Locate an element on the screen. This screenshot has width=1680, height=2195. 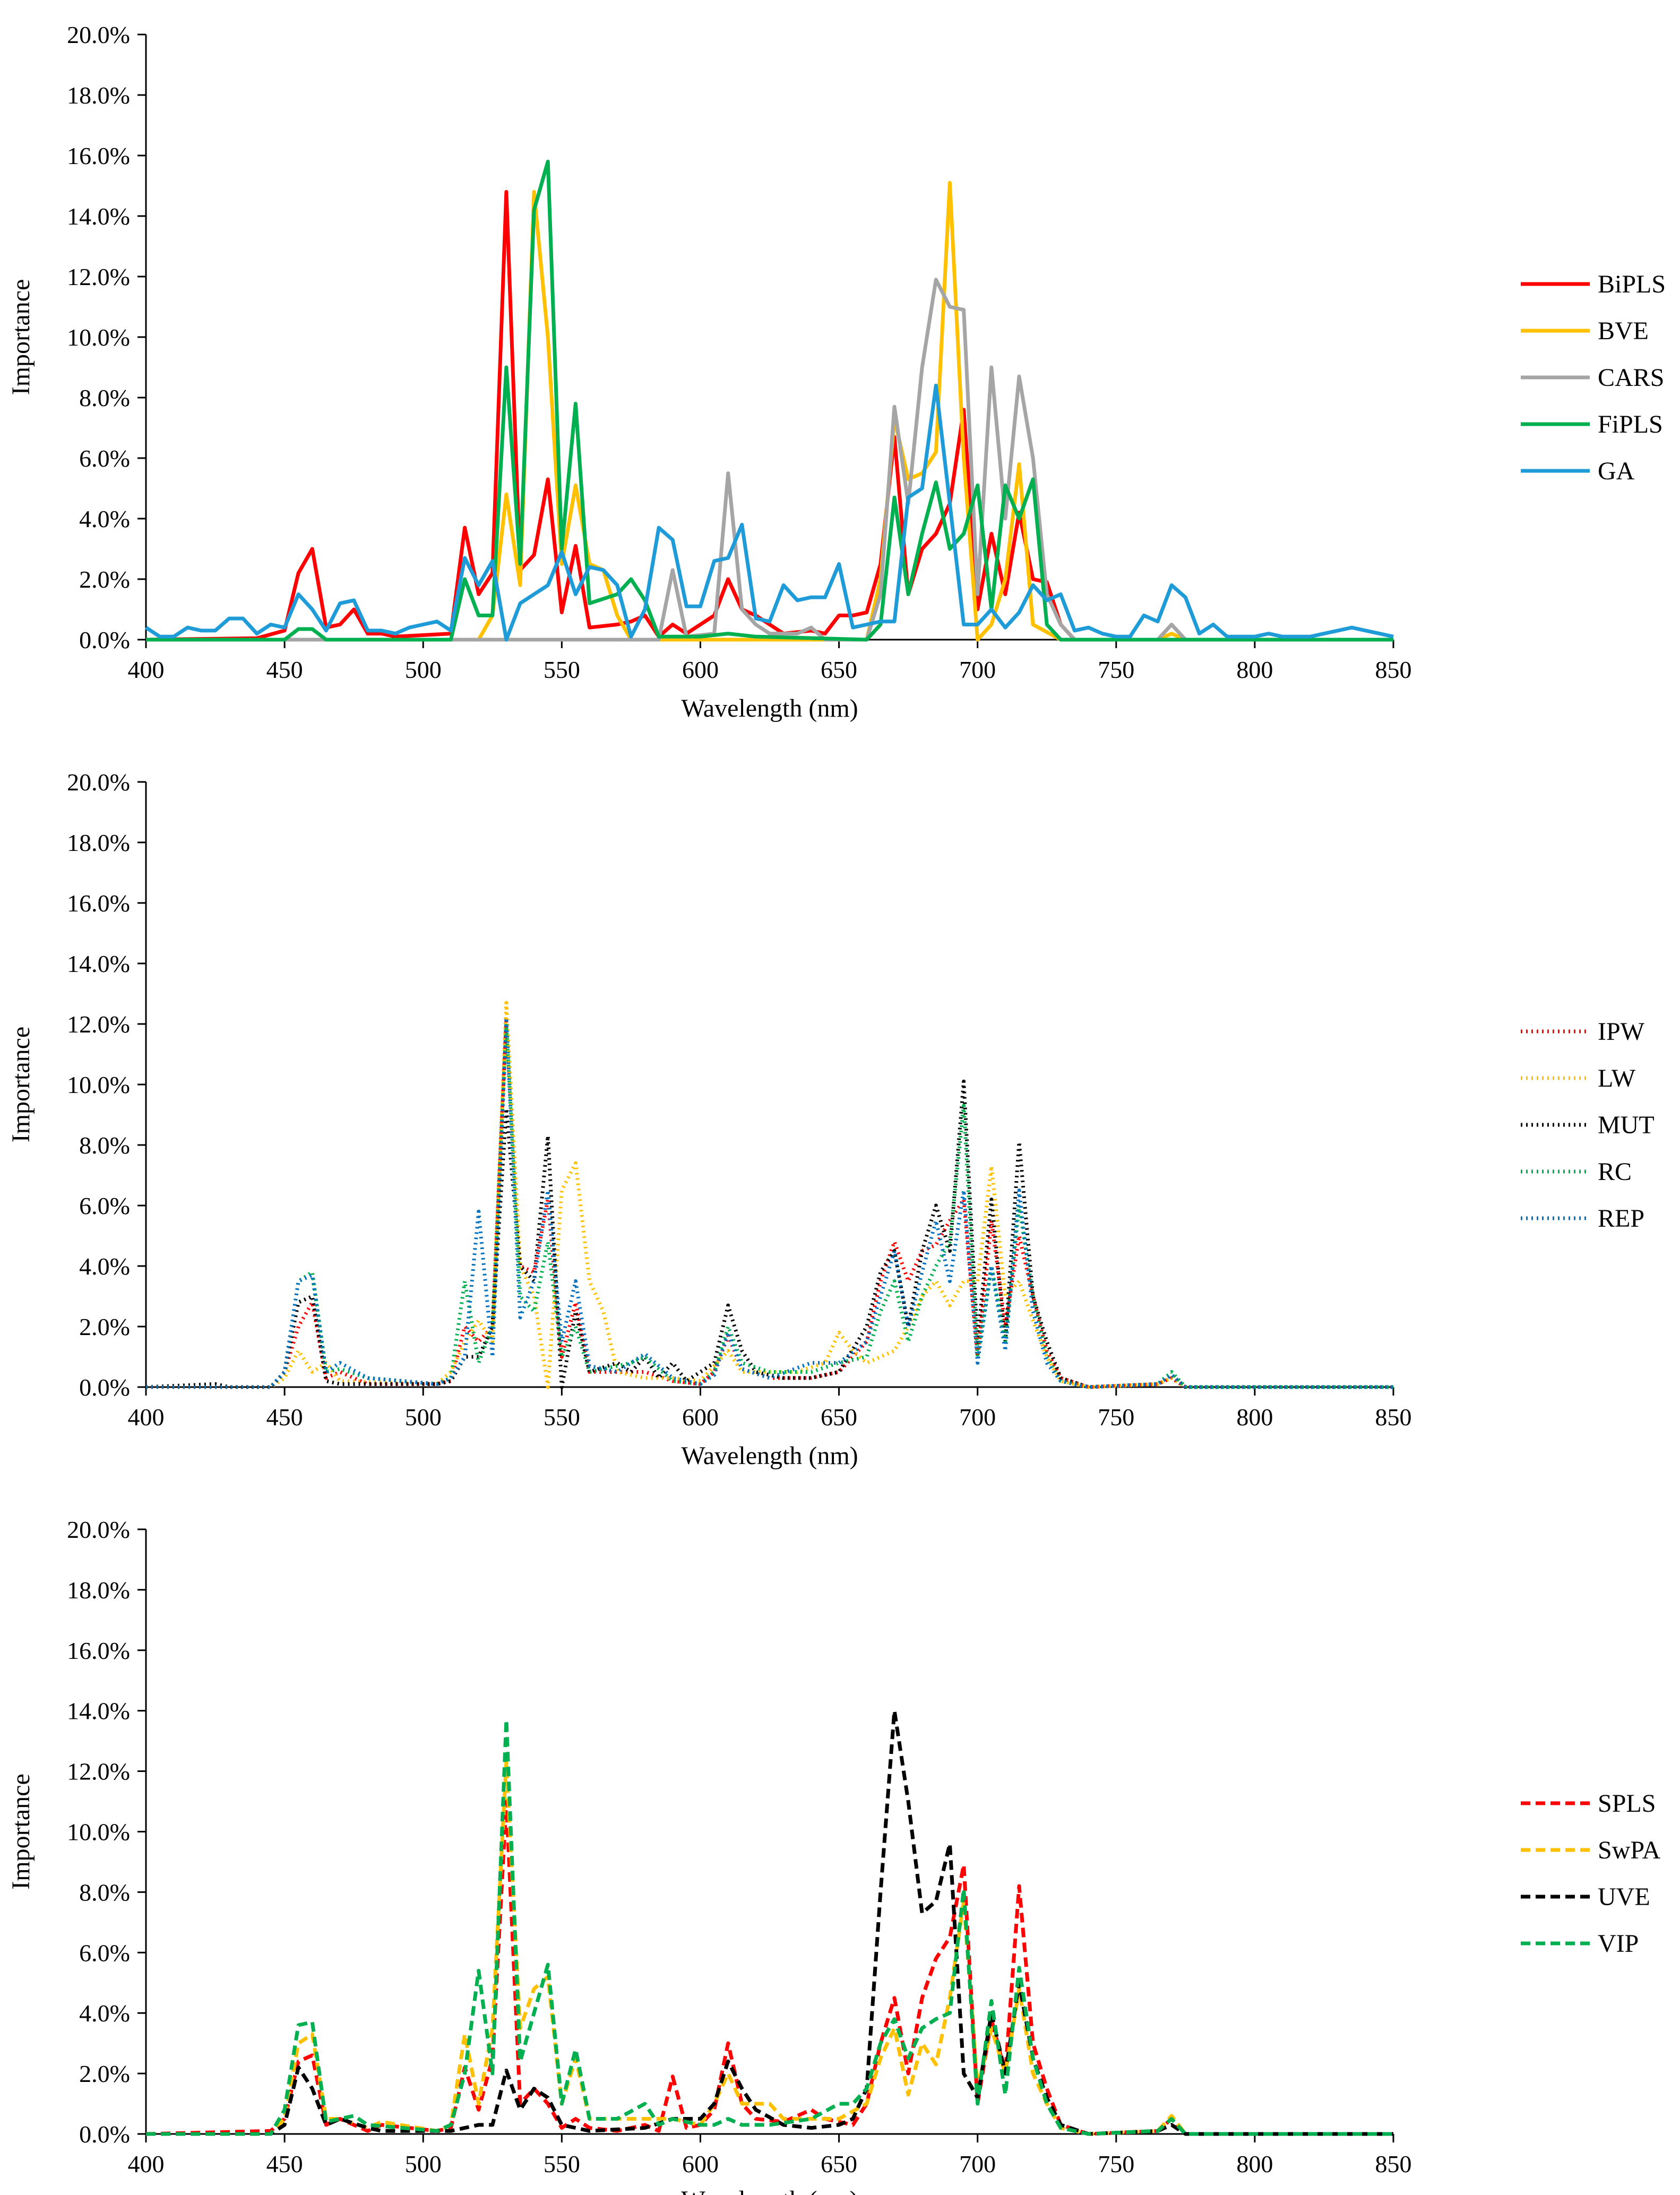
legend: IPW LW MUT RC REP is located at coordinates (1588, 1125).